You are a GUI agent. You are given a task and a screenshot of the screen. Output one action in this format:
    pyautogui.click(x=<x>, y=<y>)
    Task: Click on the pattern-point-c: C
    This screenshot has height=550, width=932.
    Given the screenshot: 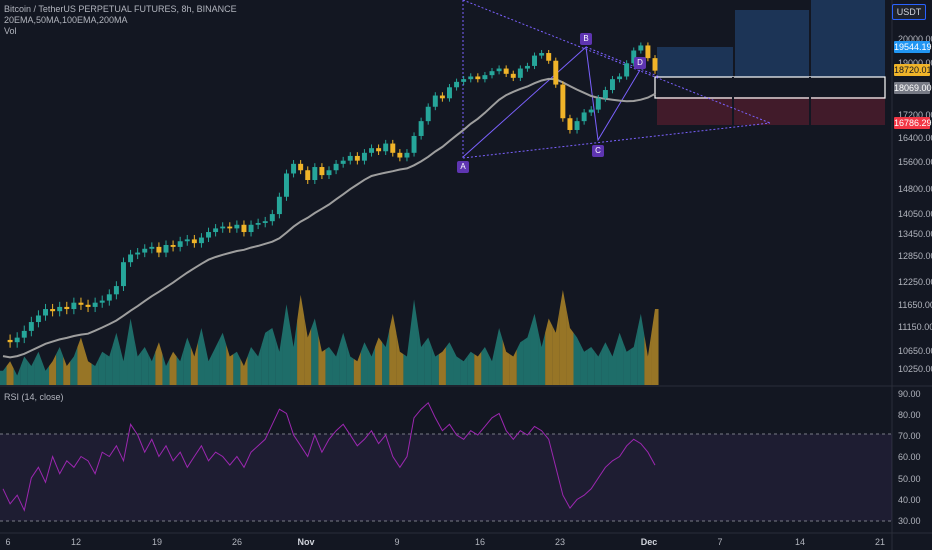 What is the action you would take?
    pyautogui.click(x=598, y=151)
    